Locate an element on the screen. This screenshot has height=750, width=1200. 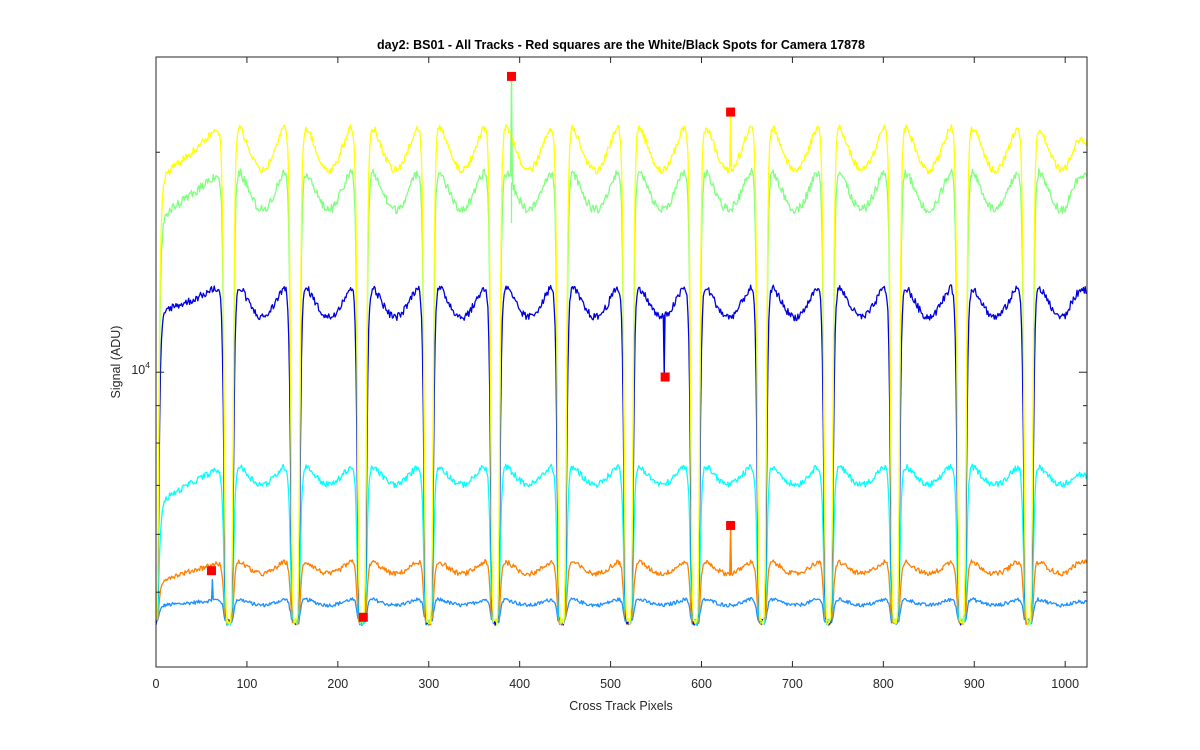
y-tick-exponent: 4 is located at coordinates (147, 365).